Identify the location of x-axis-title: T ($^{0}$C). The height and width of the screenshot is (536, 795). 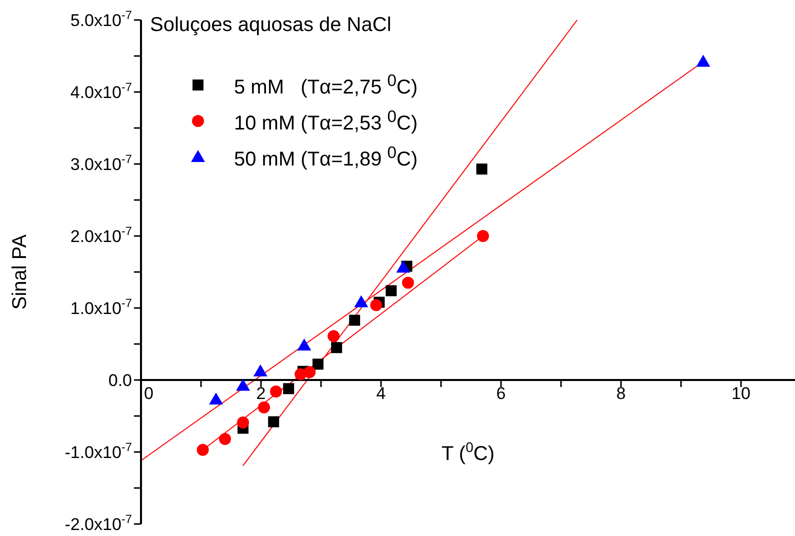
(468, 452).